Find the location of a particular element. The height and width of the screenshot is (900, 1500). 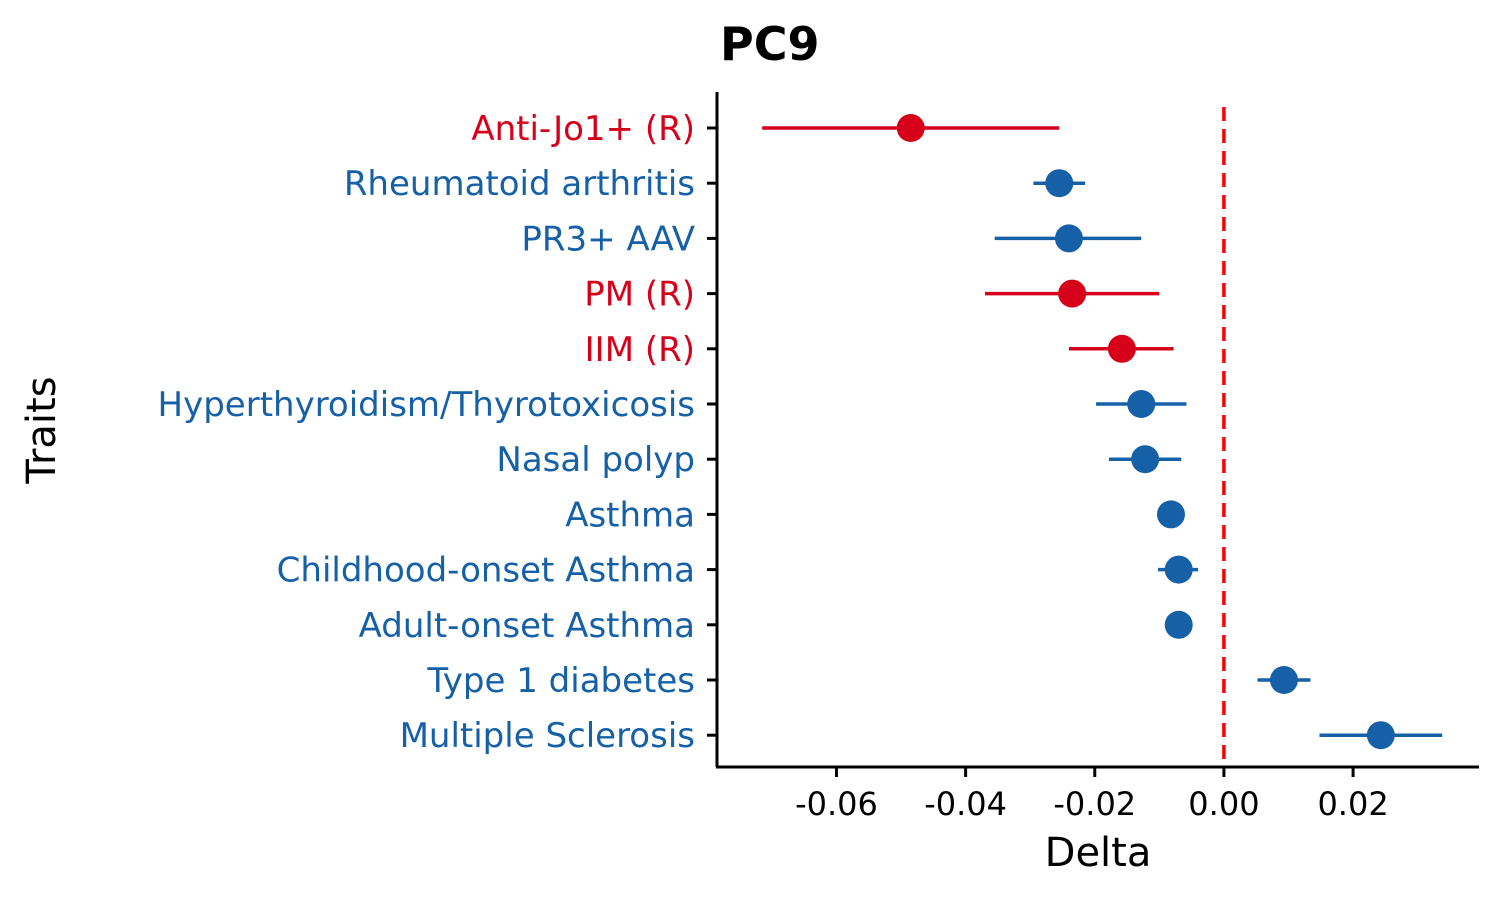

y-tick-label: Multiple Sclerosis is located at coordinates (547, 736).